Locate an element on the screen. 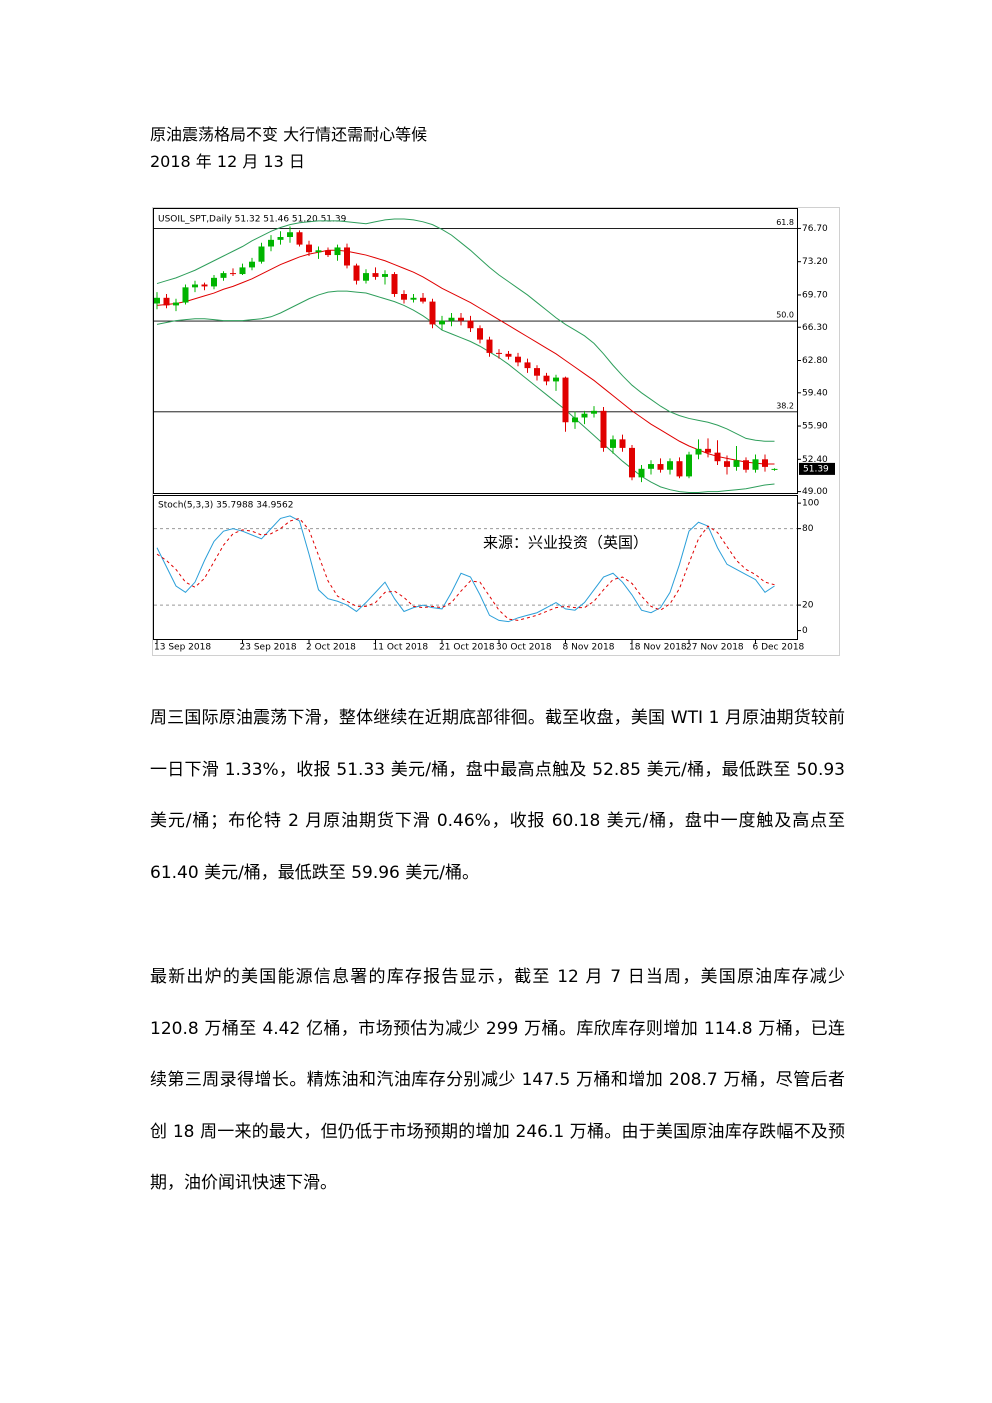 This screenshot has height=1403, width=992. doc-title: 原油震荡格局不变 大行情还需耐心等候 is located at coordinates (289, 134).